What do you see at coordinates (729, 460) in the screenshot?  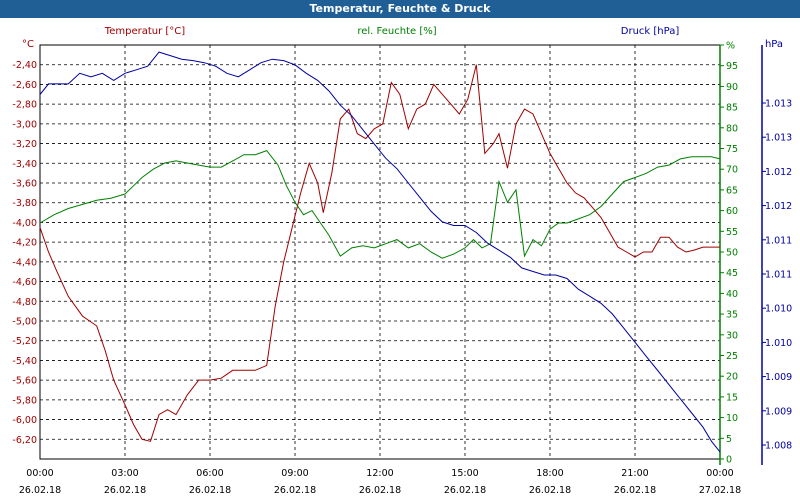 I see `humidity-tick-label: 0` at bounding box center [729, 460].